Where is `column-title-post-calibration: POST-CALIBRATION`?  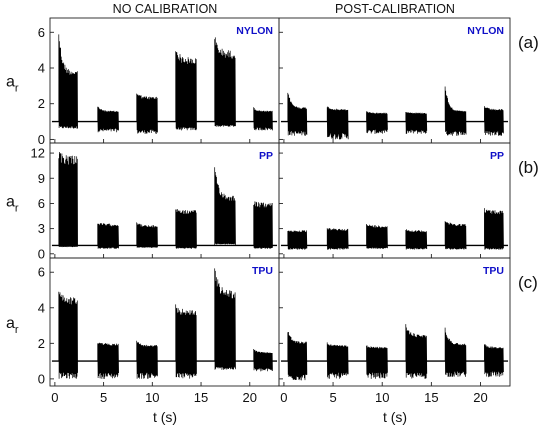 column-title-post-calibration: POST-CALIBRATION is located at coordinates (395, 9).